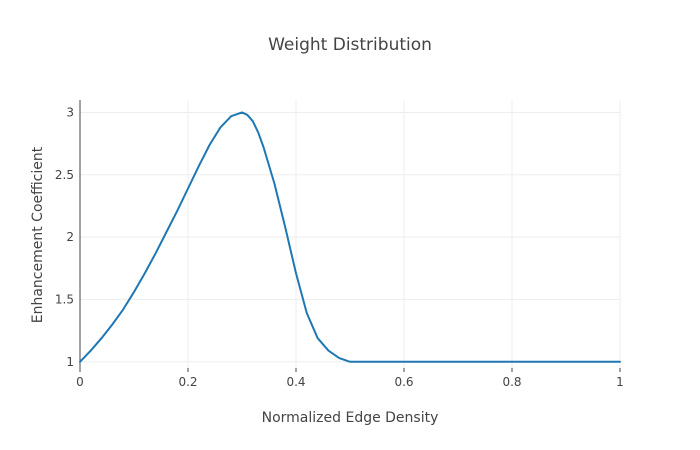 The width and height of the screenshot is (700, 450). I want to click on y-tick-label: 1.5, so click(64, 299).